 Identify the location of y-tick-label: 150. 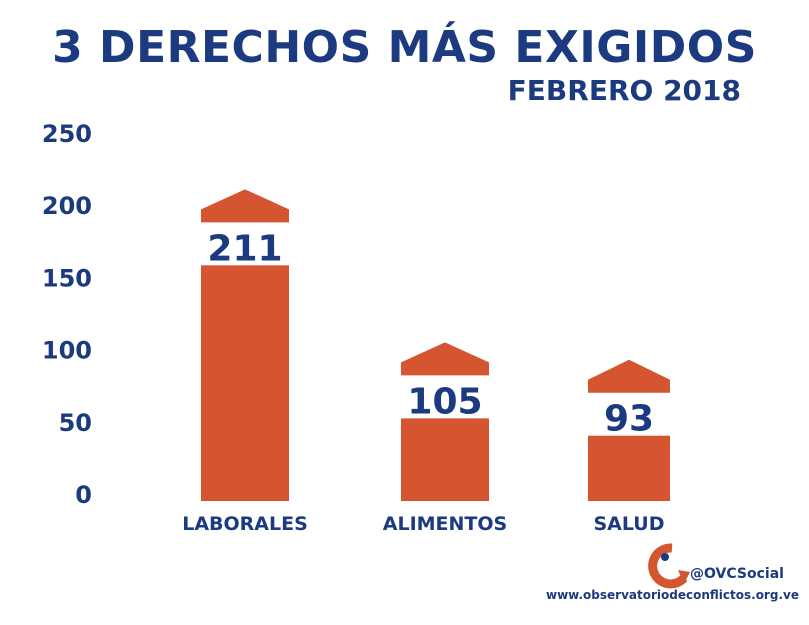
(67, 278).